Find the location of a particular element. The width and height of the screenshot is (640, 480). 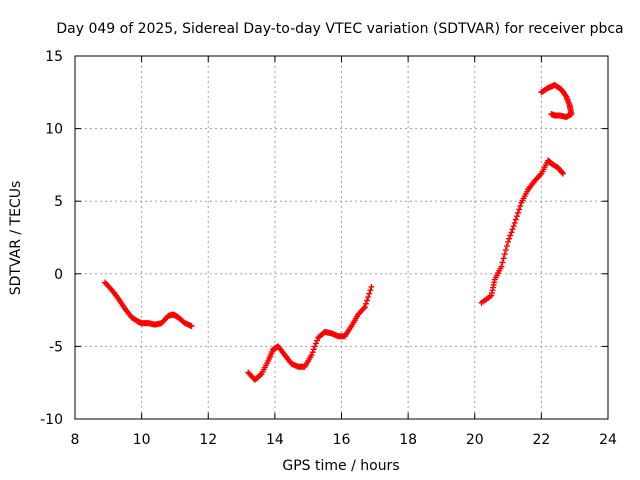

x-tick-label: 8 is located at coordinates (75, 440).